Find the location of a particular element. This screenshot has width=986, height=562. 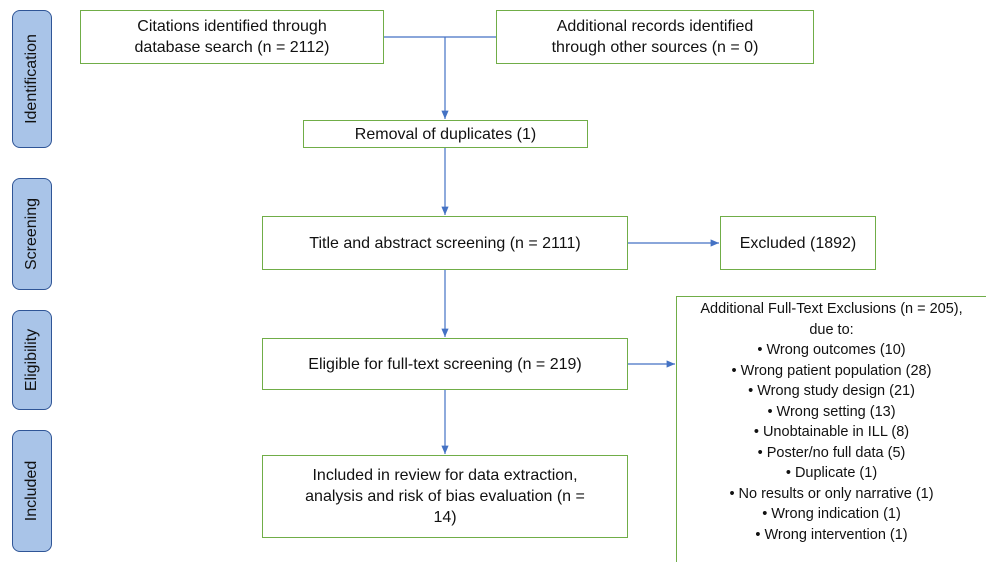

exclusion-item: • Wrong intervention (1) is located at coordinates (831, 534).